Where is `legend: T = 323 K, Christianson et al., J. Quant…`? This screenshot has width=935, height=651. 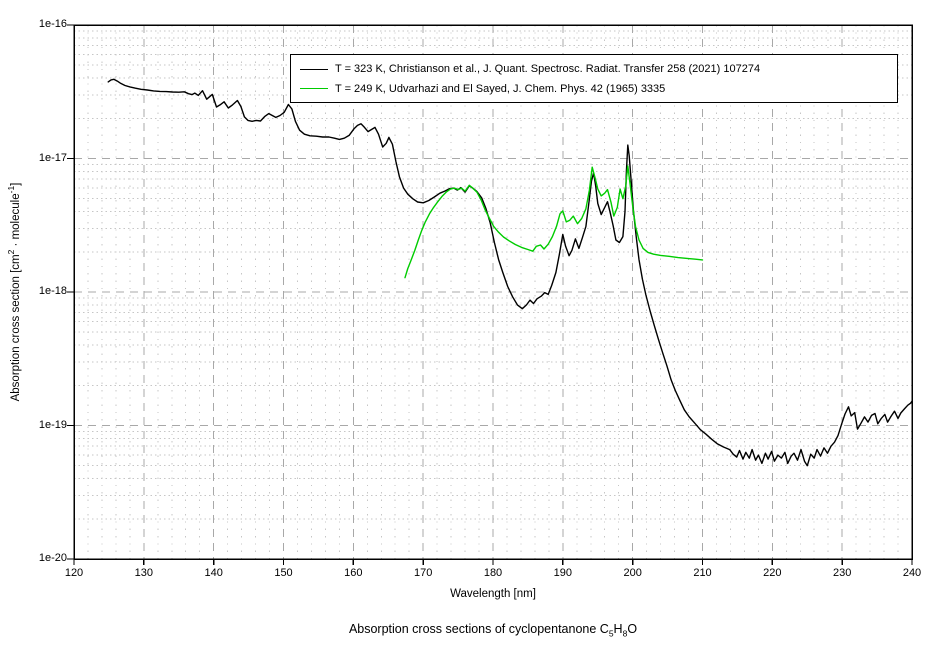 legend: T = 323 K, Christianson et al., J. Quant… is located at coordinates (594, 78).